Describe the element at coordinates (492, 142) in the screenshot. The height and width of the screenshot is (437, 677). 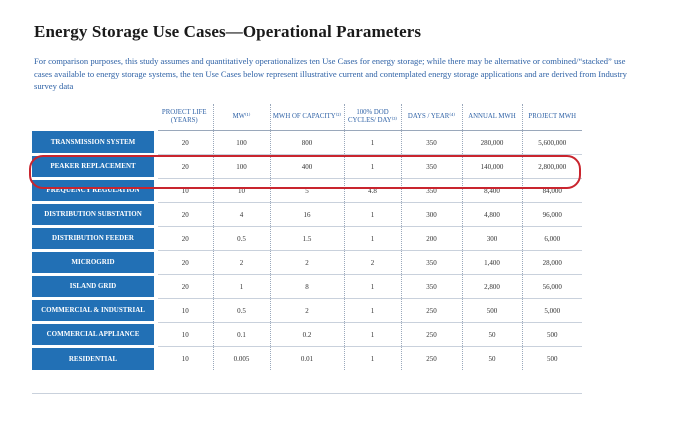
I see `cell-annual-mwh: 280,000` at that location.